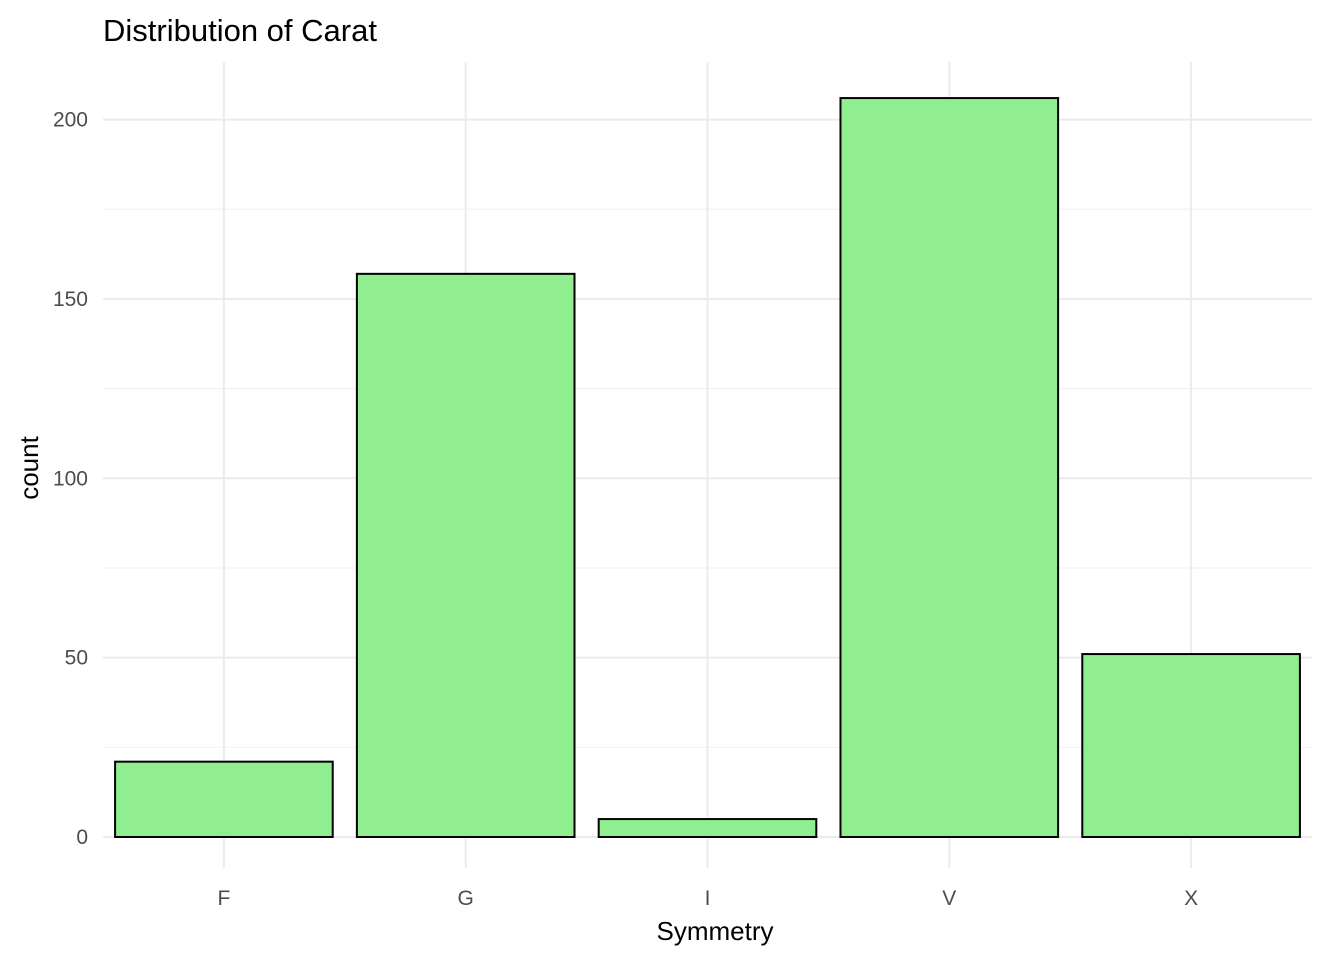 The width and height of the screenshot is (1344, 960). Describe the element at coordinates (82, 837) in the screenshot. I see `y-tick-label: 0` at that location.